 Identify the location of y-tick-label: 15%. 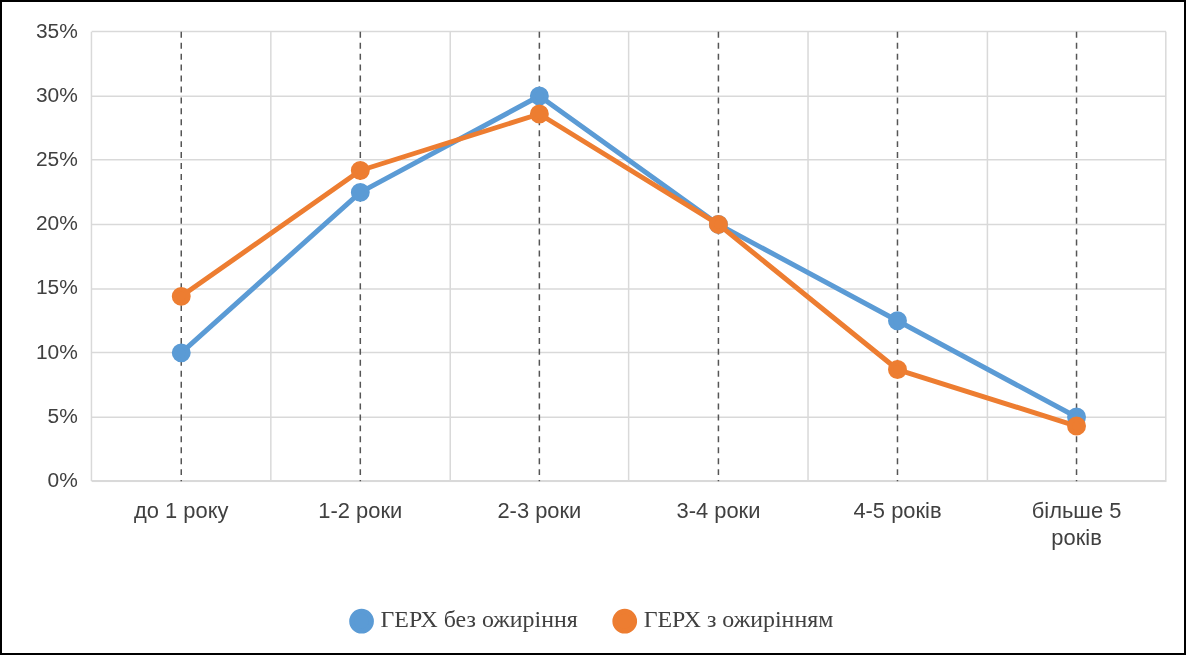
(56, 287).